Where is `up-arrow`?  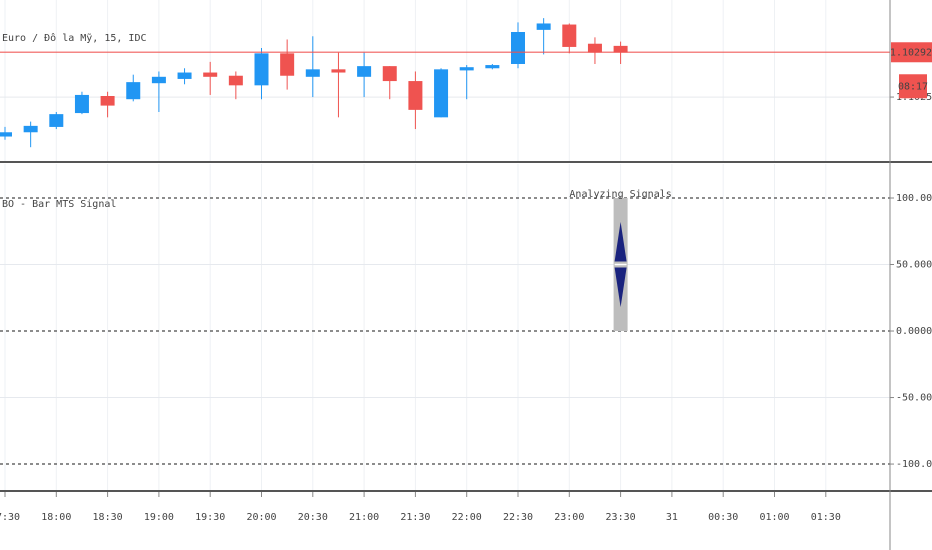
up-arrow is located at coordinates (620, 241).